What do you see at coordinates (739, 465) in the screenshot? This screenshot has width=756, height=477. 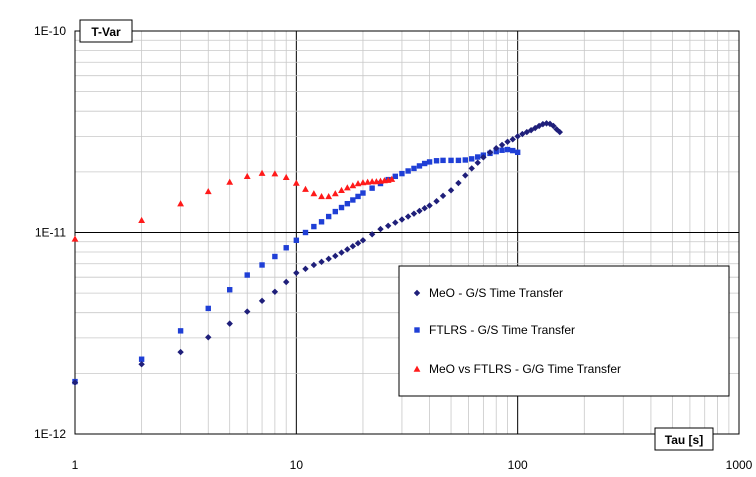 I see `x-tick-label: 1000` at bounding box center [739, 465].